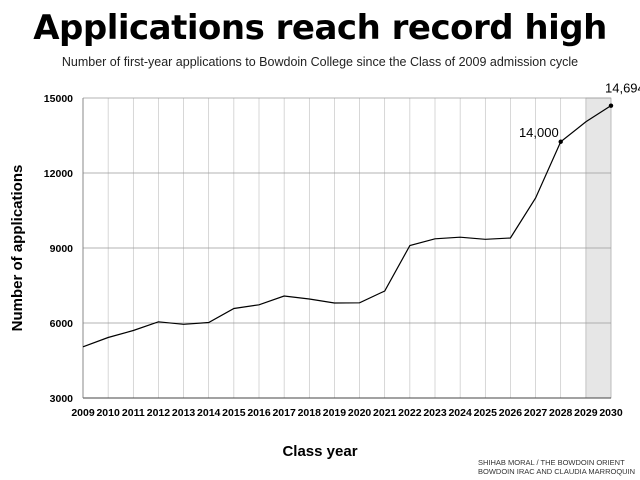 The width and height of the screenshot is (640, 480). I want to click on data-label: 14,694, so click(622, 88).